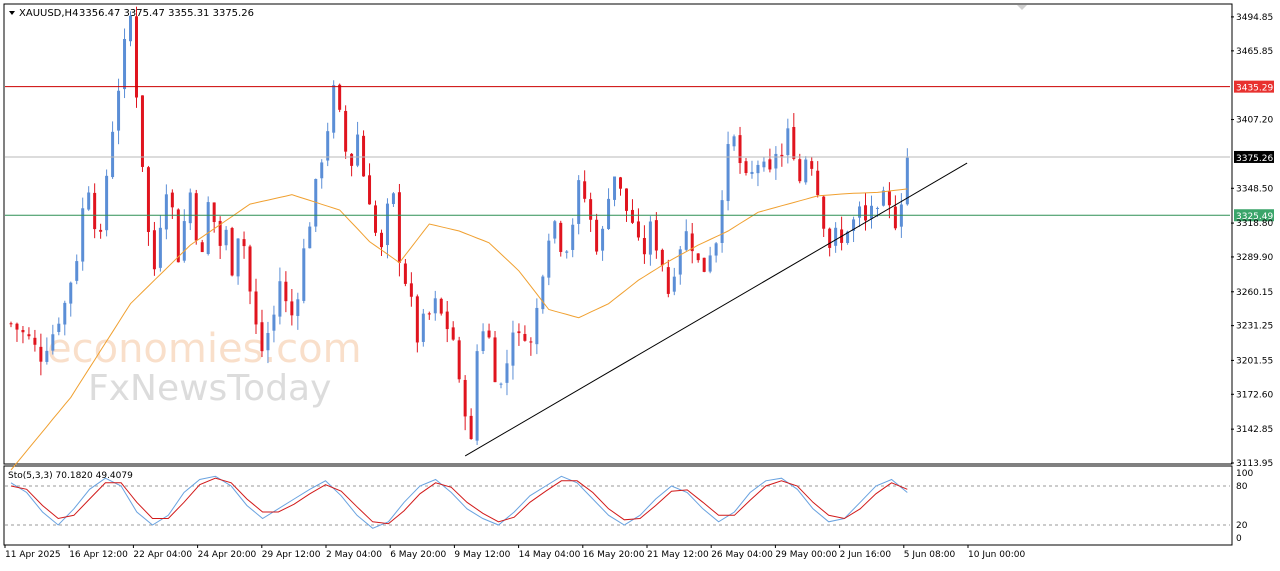 The height and width of the screenshot is (571, 1280). I want to click on time-axis-label: 24 Apr 20:00, so click(227, 555).